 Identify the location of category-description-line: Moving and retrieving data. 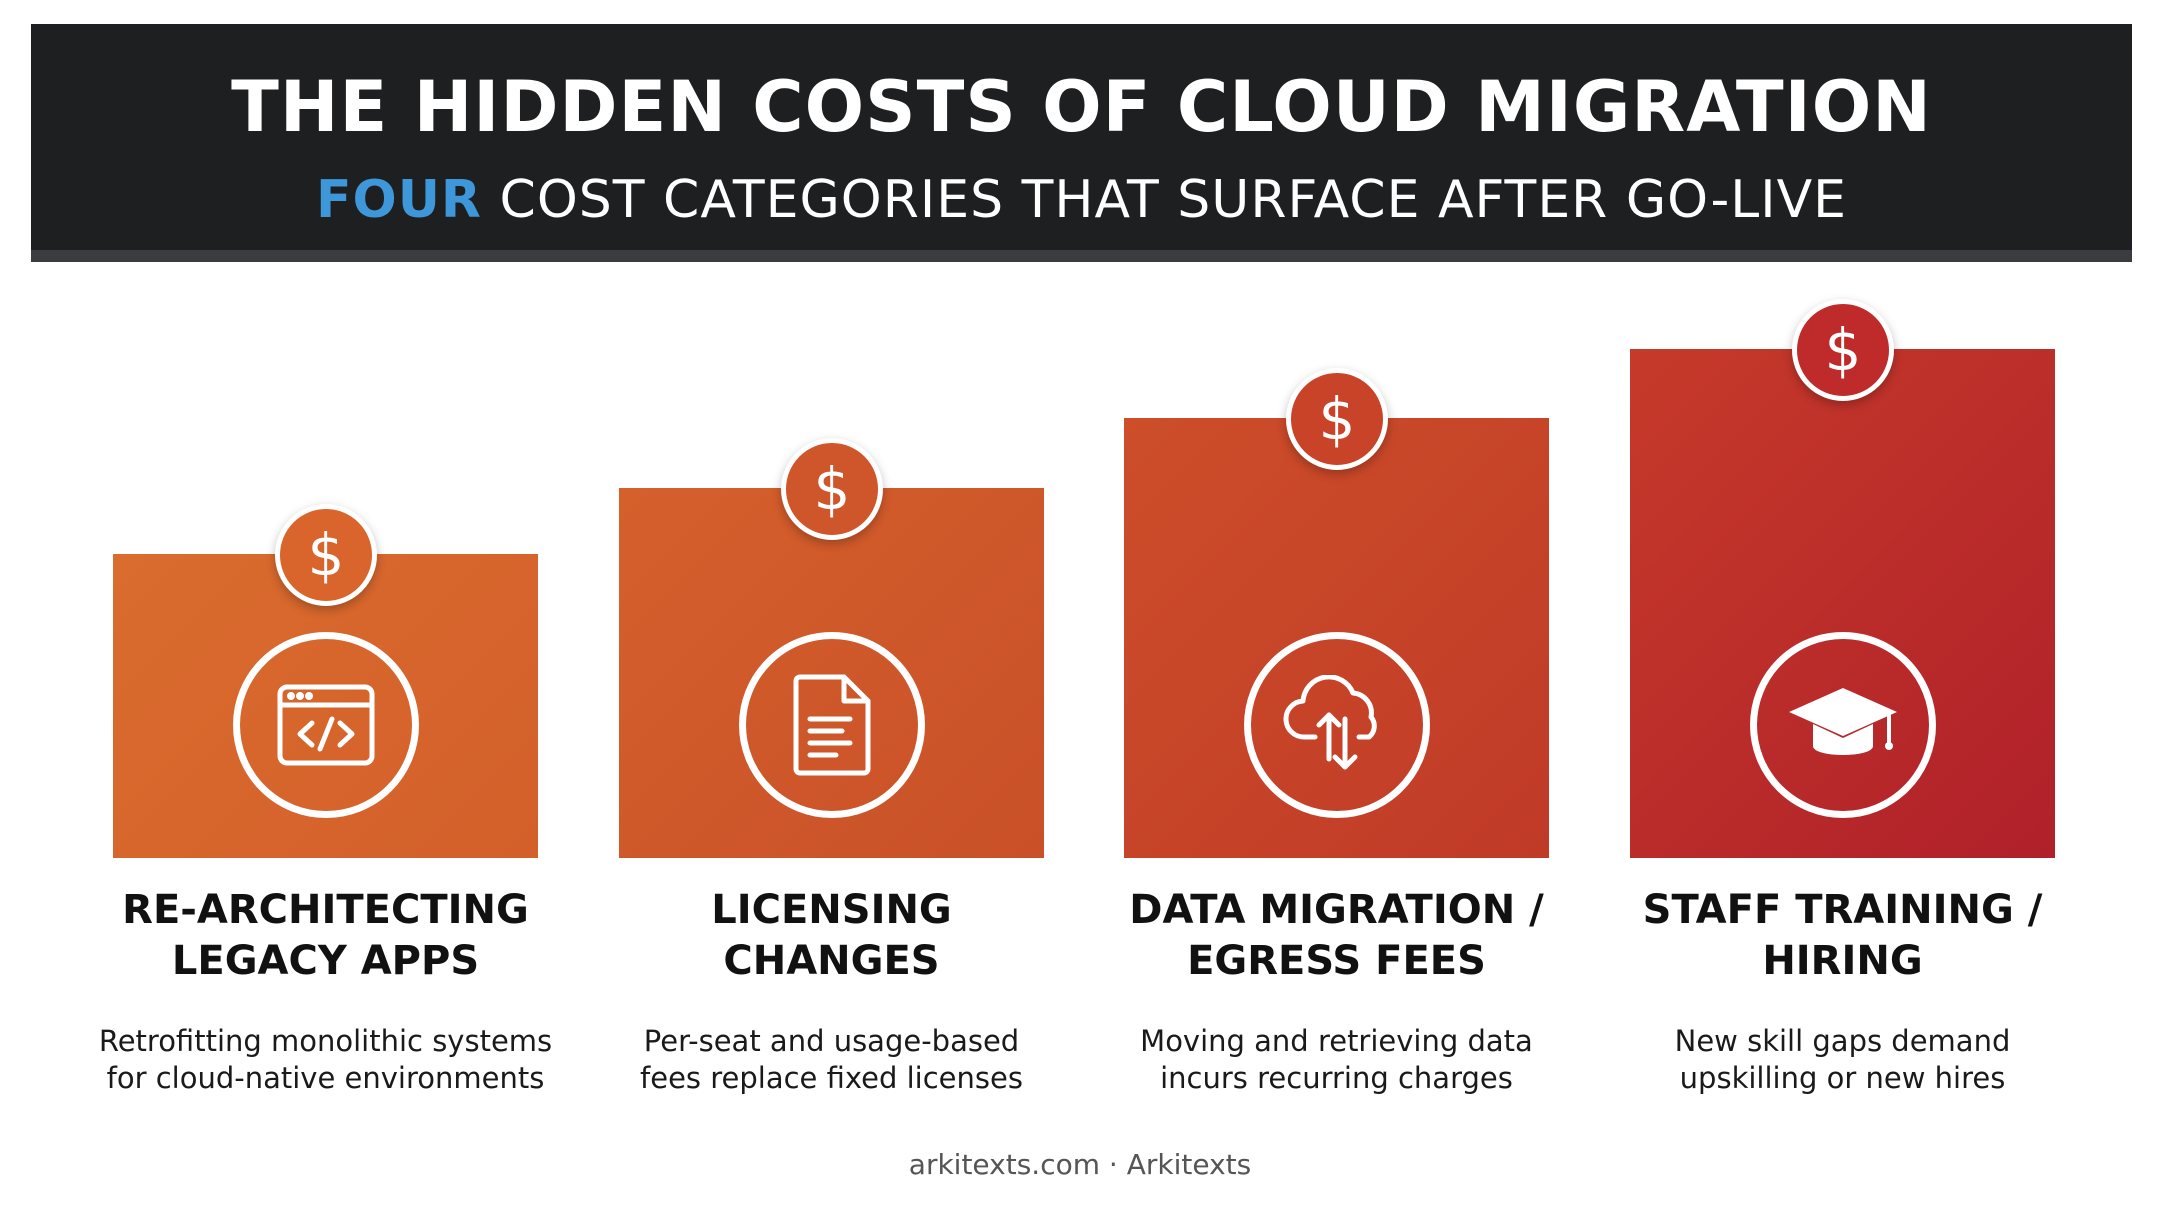
(1336, 1041).